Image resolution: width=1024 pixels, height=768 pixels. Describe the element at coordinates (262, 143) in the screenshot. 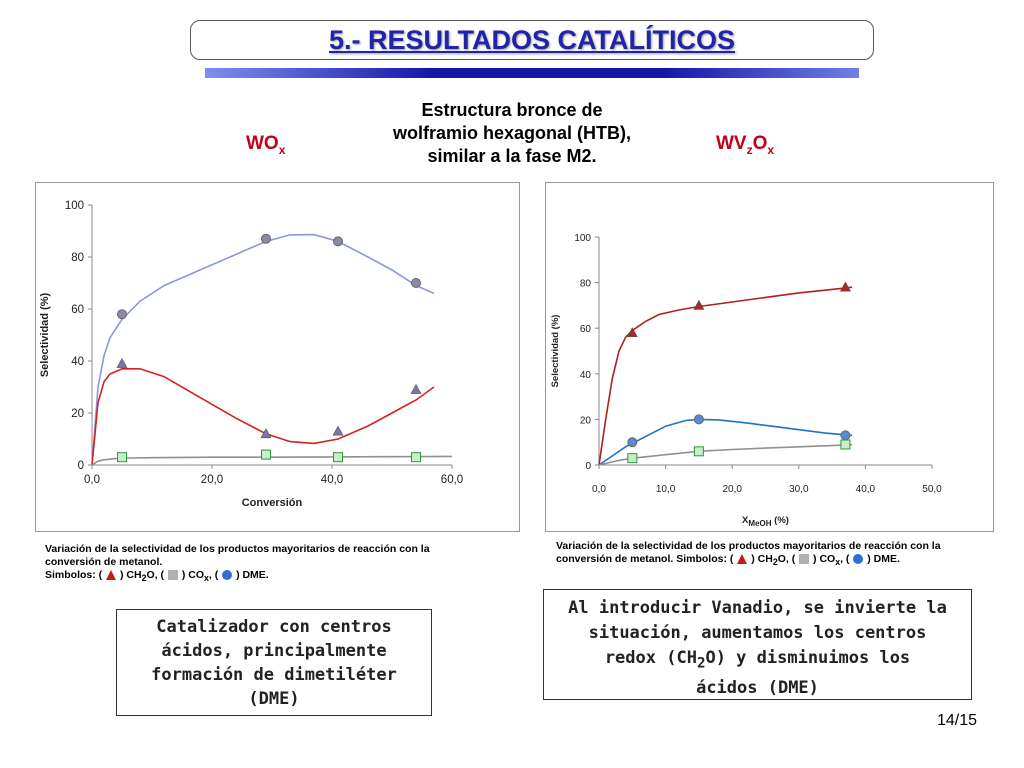

I see `label-wox-base: WO` at that location.